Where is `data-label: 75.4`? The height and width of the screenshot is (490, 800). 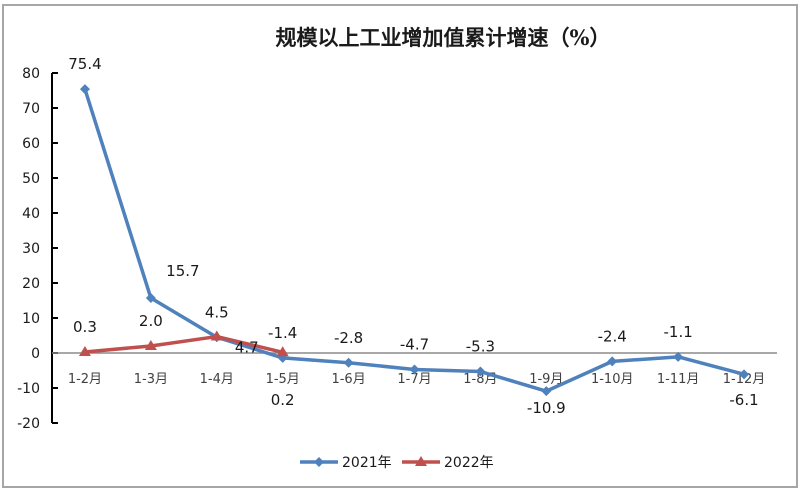
data-label: 75.4 is located at coordinates (84, 64).